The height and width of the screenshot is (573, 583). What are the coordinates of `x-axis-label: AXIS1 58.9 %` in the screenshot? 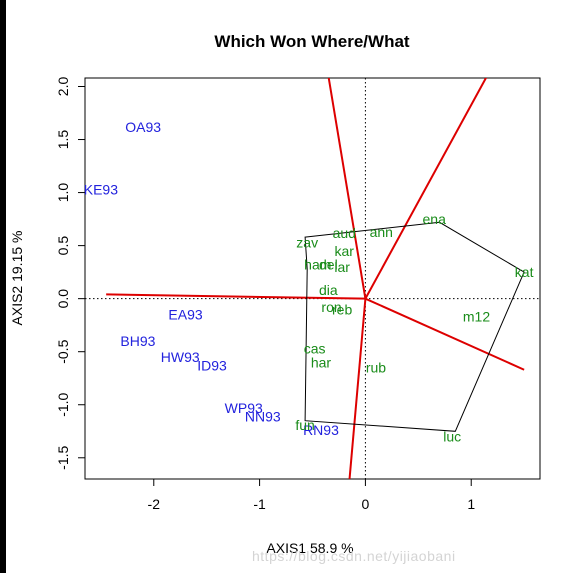 It's located at (309, 548).